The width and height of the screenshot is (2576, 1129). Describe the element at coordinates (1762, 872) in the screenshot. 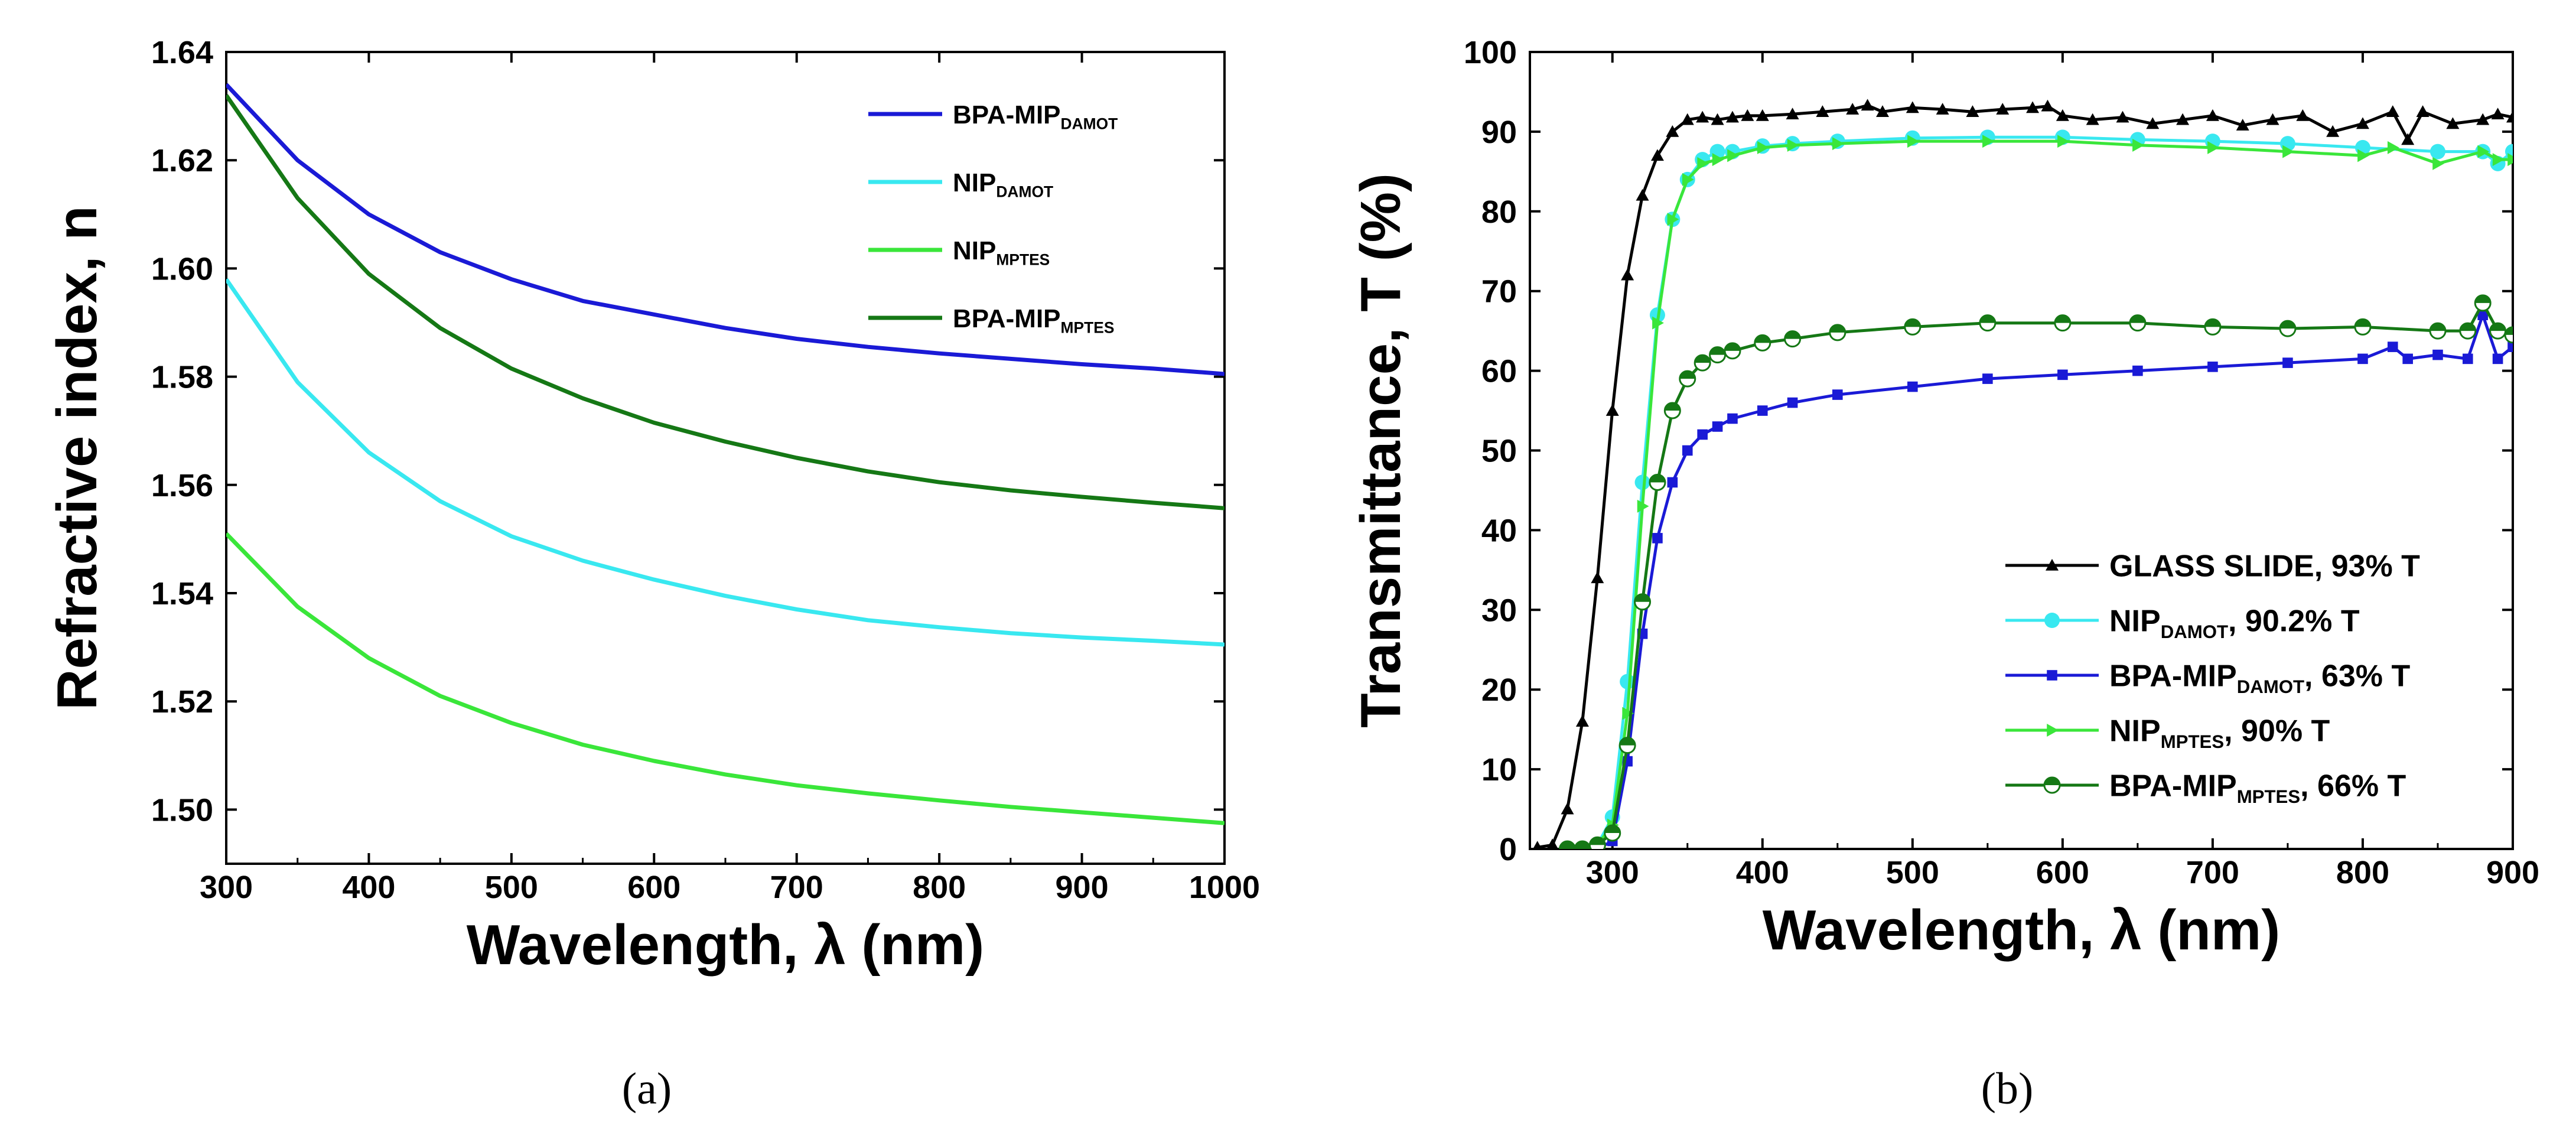

I see `x-tick-label: 400` at that location.